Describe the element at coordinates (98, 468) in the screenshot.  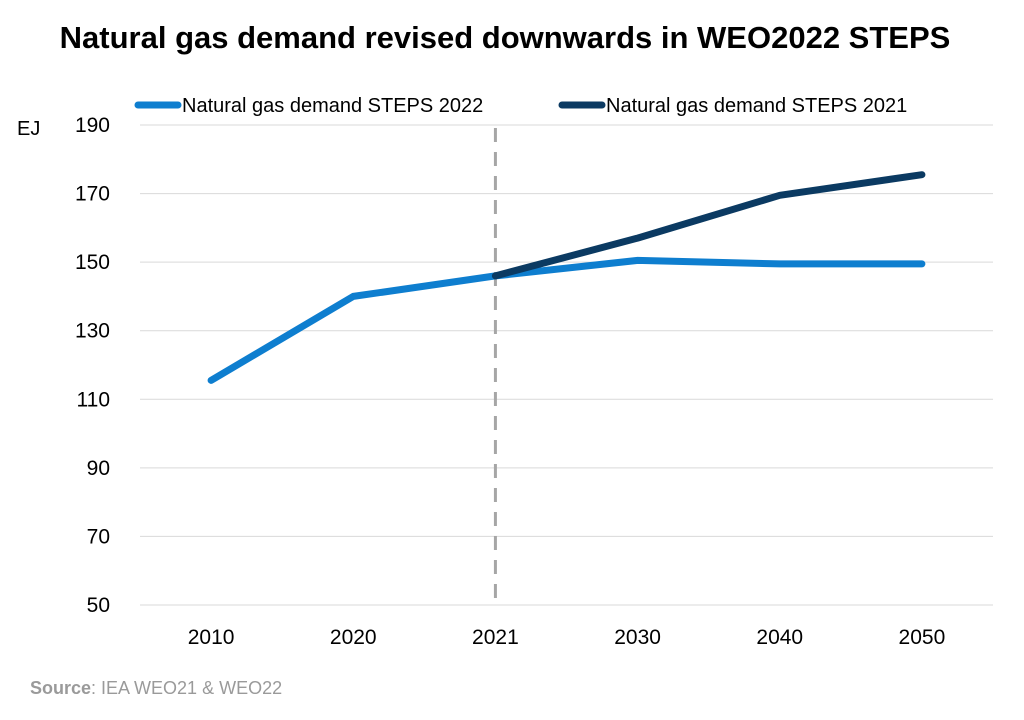
I see `y-tick-label: 90` at that location.